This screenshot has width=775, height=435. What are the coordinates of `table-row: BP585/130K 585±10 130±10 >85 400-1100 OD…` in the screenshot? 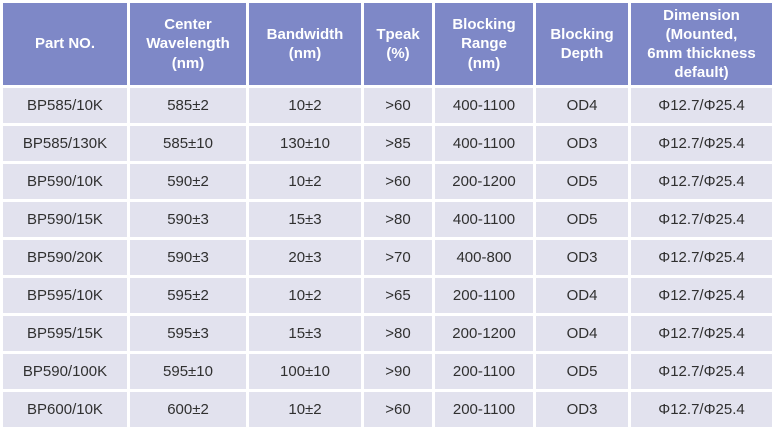 It's located at (387, 143).